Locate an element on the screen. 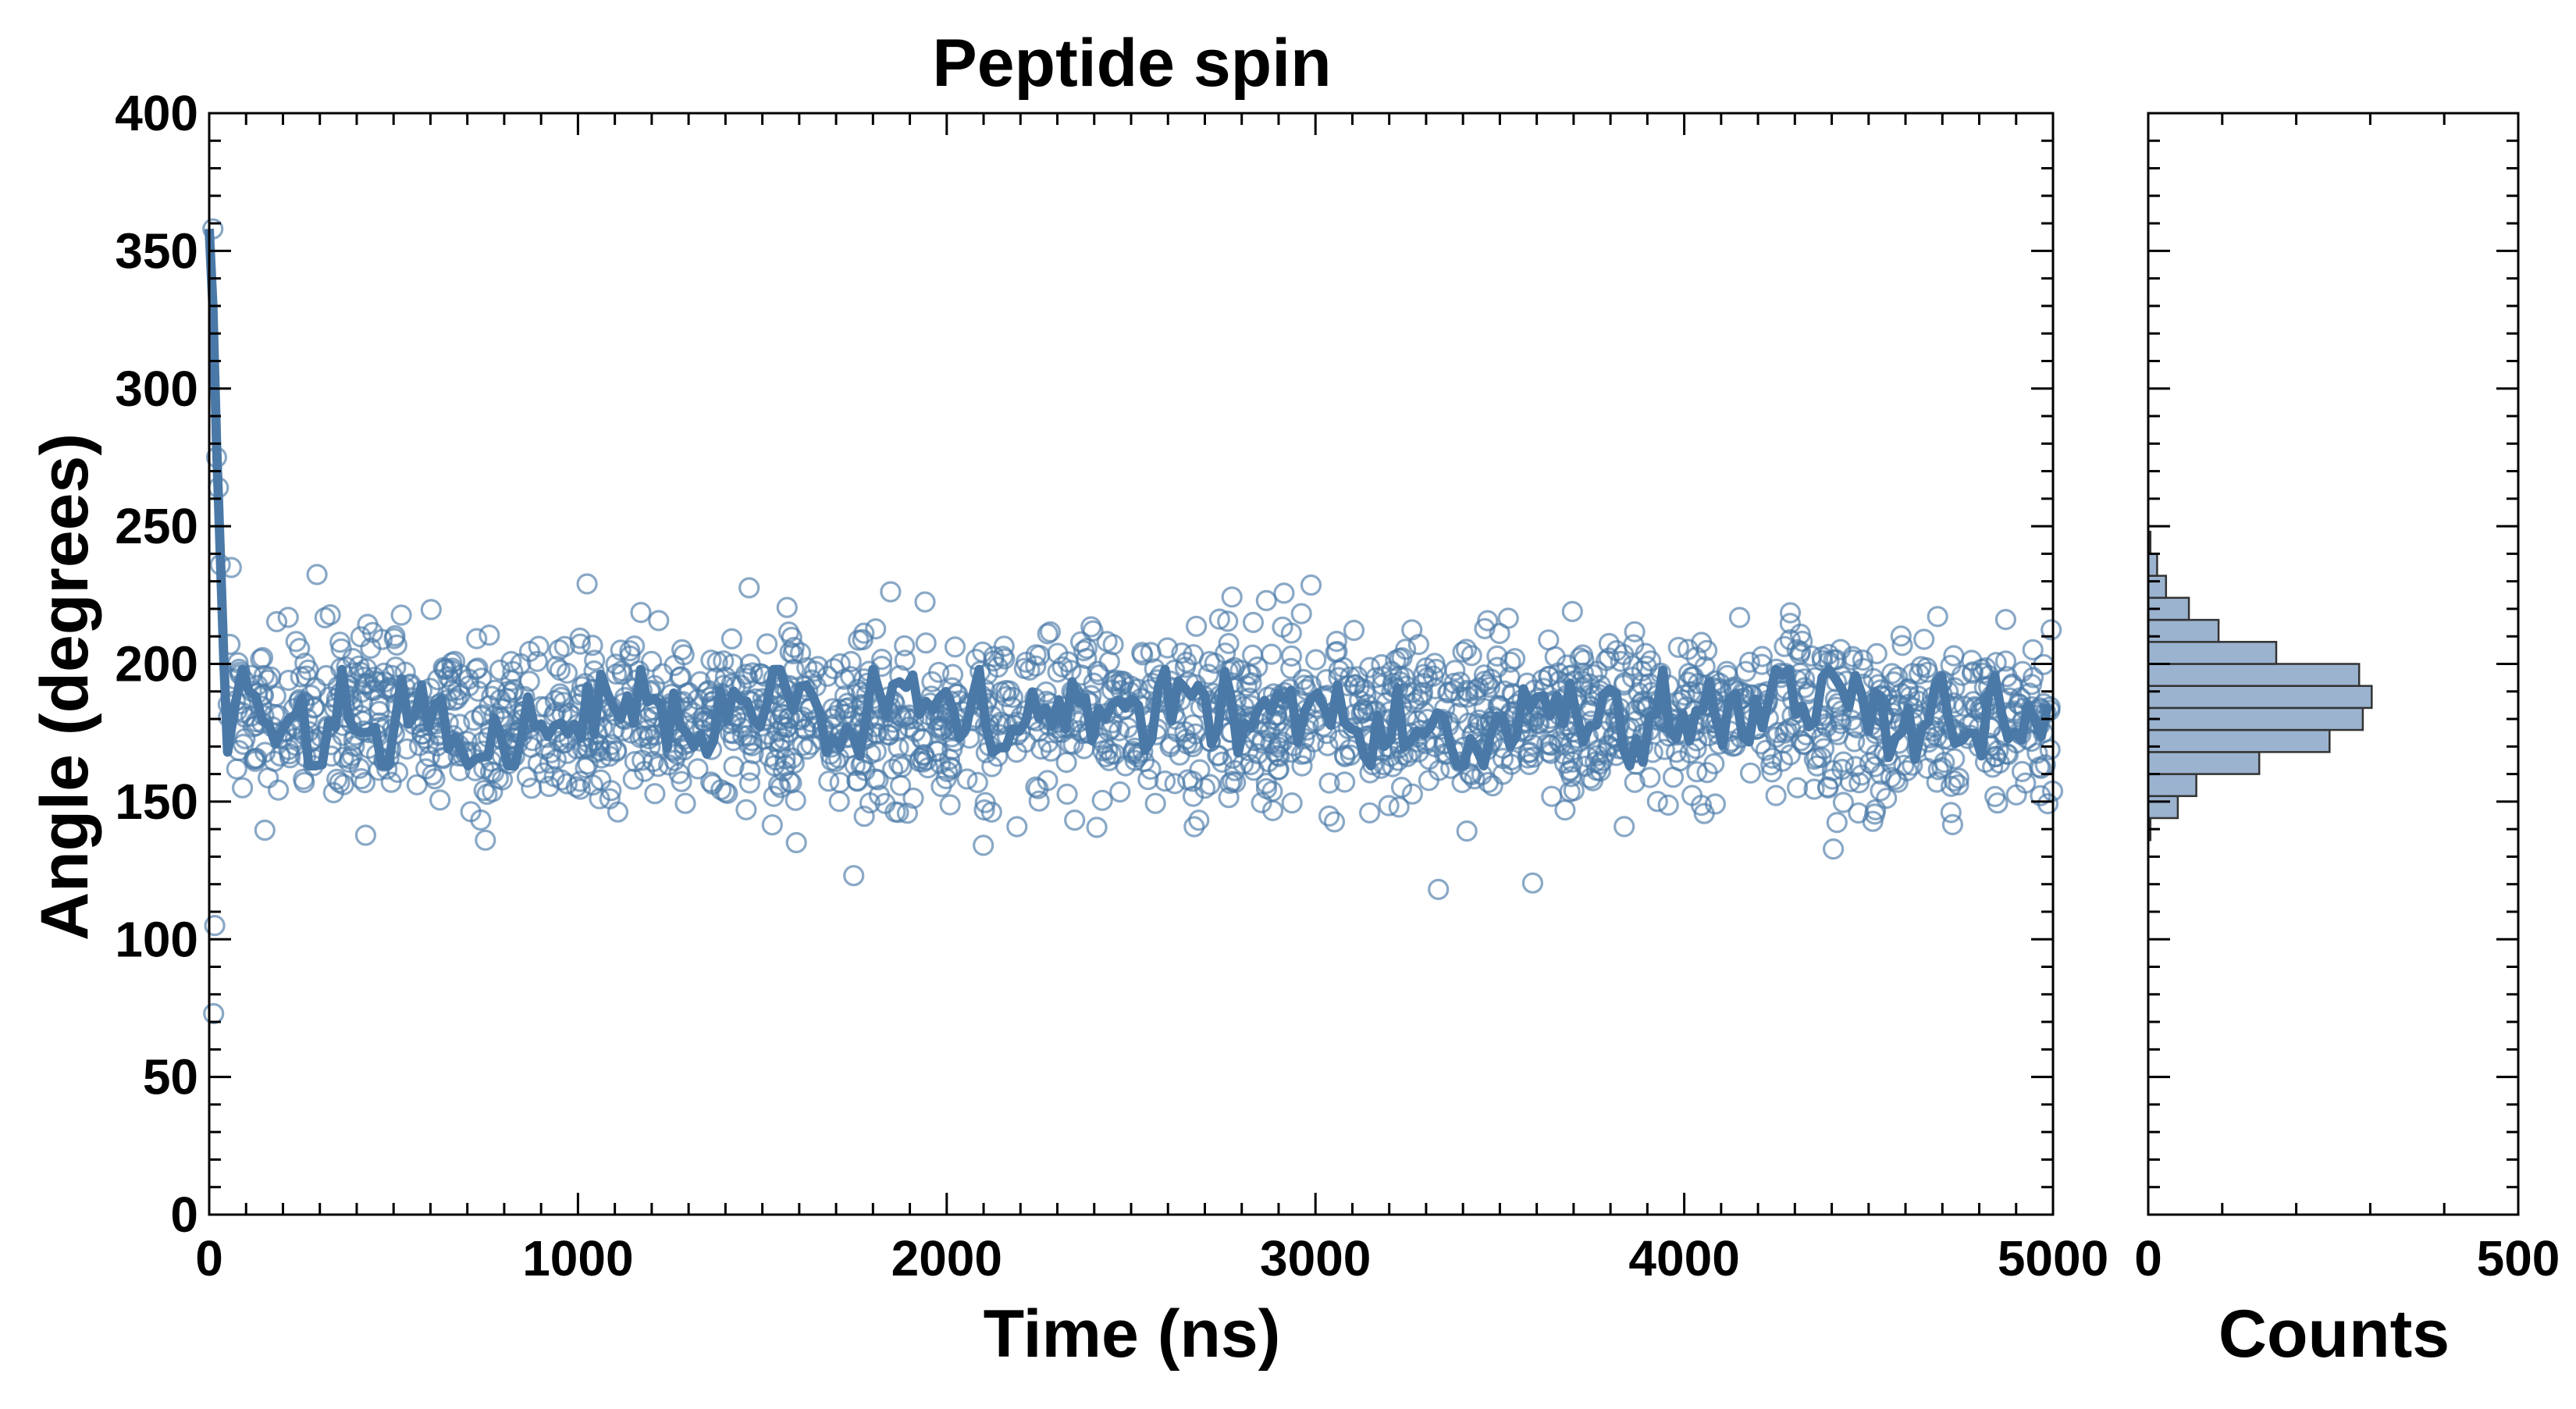  y-tick-label: 150 is located at coordinates (156, 802).